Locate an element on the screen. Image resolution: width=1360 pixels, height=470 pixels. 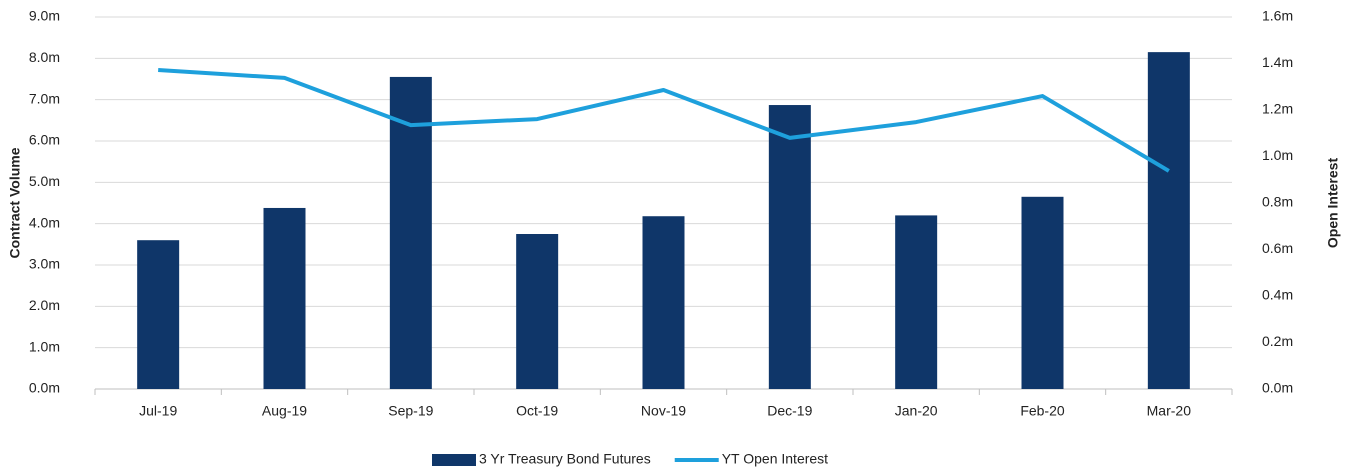
x-tick-label: Jul-19 is located at coordinates (158, 411).